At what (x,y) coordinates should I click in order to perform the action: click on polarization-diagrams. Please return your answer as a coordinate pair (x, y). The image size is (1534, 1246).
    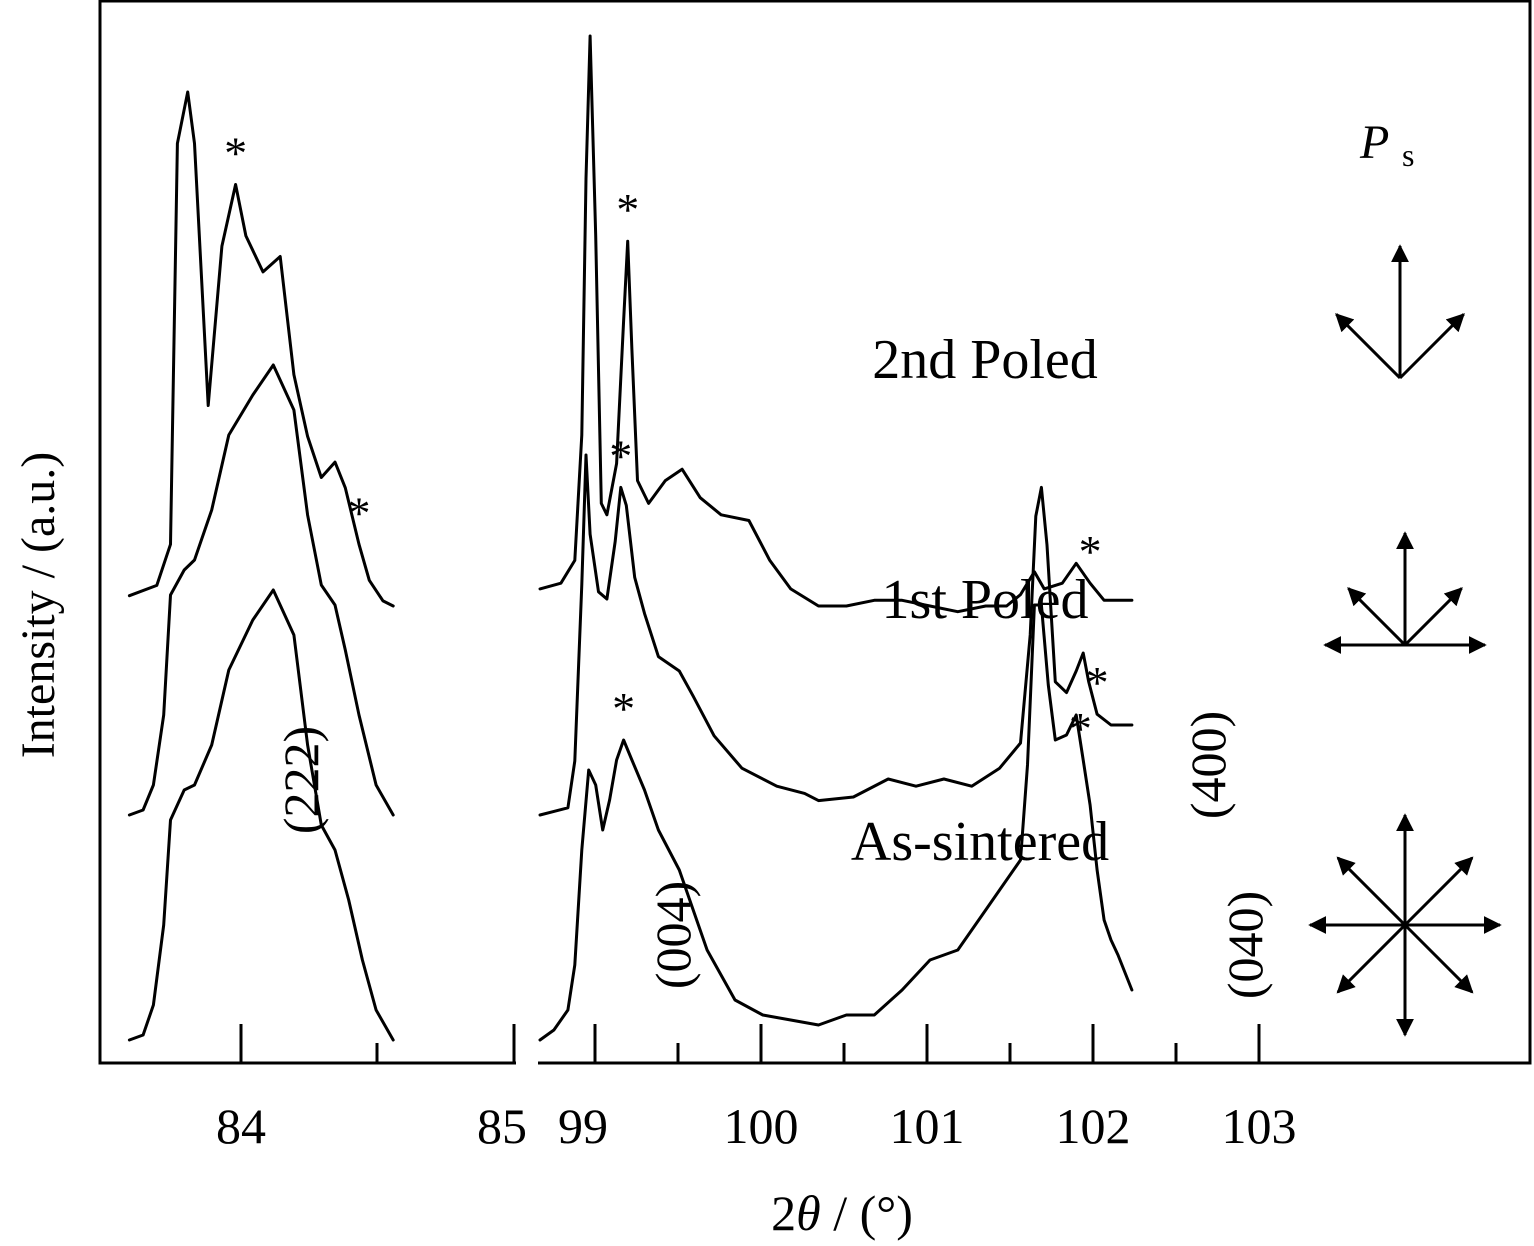
    Looking at the image, I should click on (1405, 640).